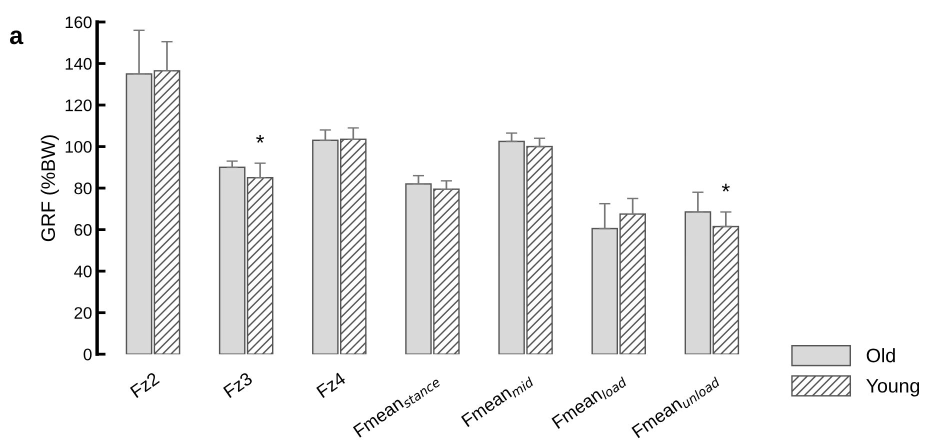 The image size is (925, 440). Describe the element at coordinates (498, 401) in the screenshot. I see `x-tick-label: Fmean$_{mid}$` at that location.